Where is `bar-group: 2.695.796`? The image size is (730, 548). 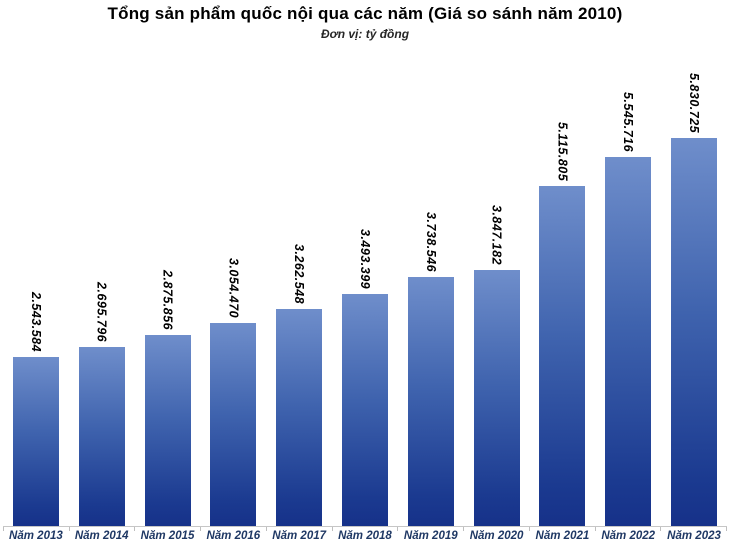 bar-group: 2.695.796 is located at coordinates (102, 404).